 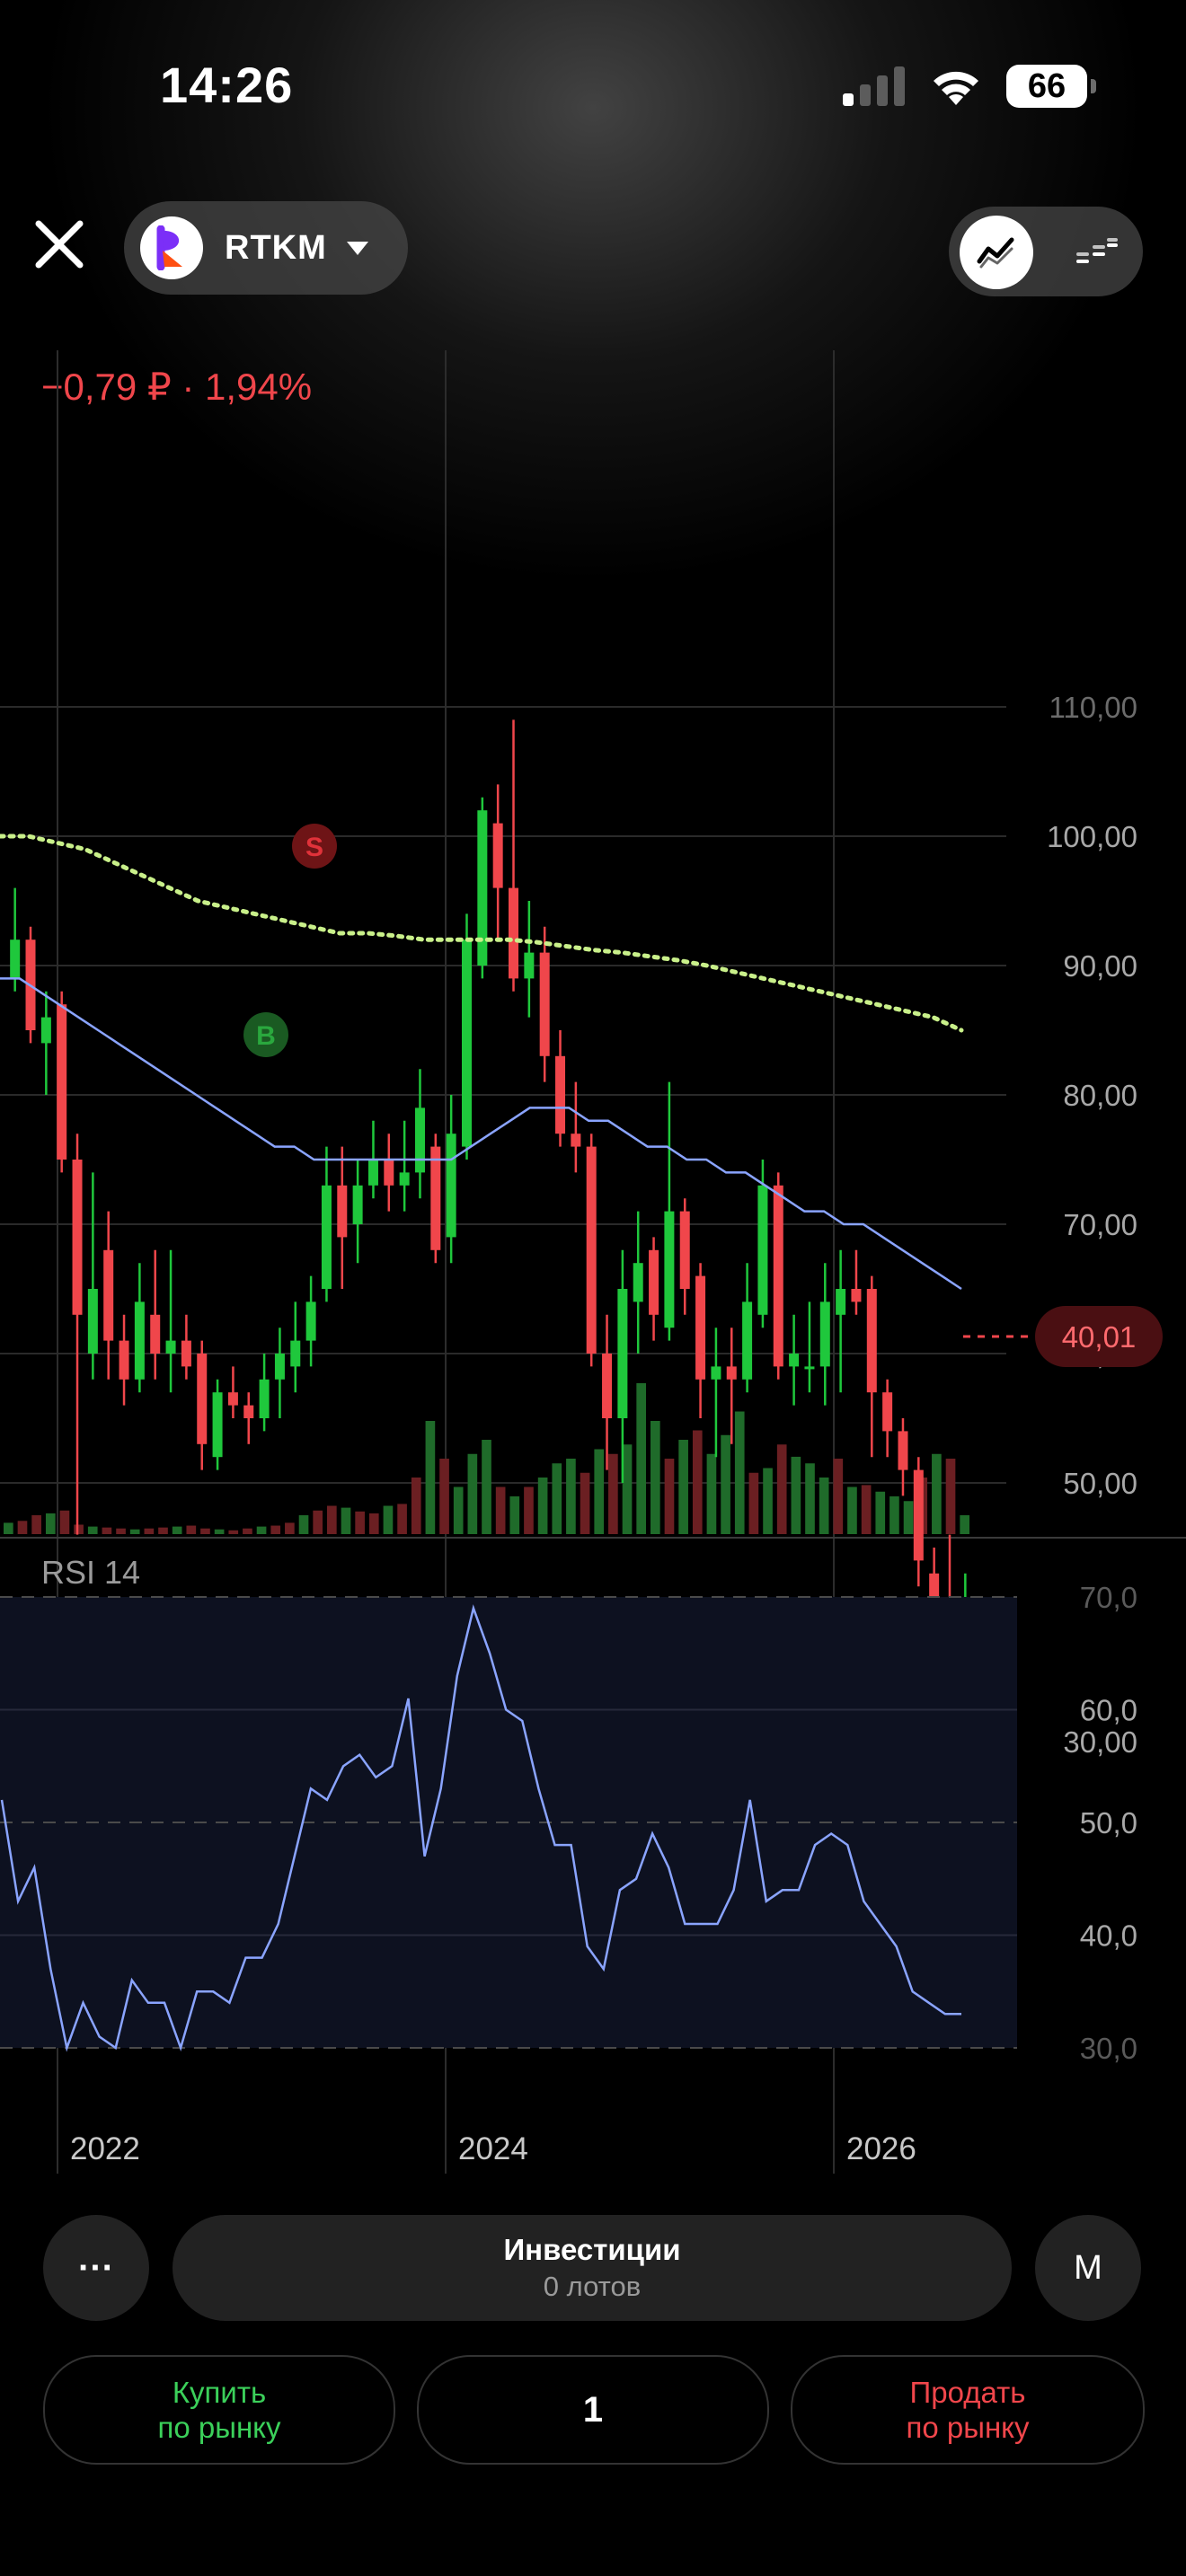 What do you see at coordinates (996, 252) in the screenshot?
I see `line-chart-view-button` at bounding box center [996, 252].